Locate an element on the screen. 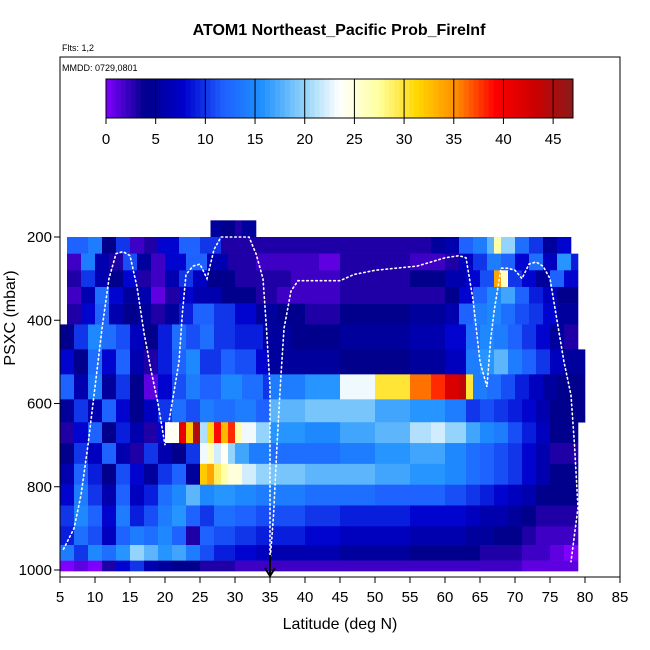 The image size is (650, 650). x-tick-label: 45 is located at coordinates (340, 597).